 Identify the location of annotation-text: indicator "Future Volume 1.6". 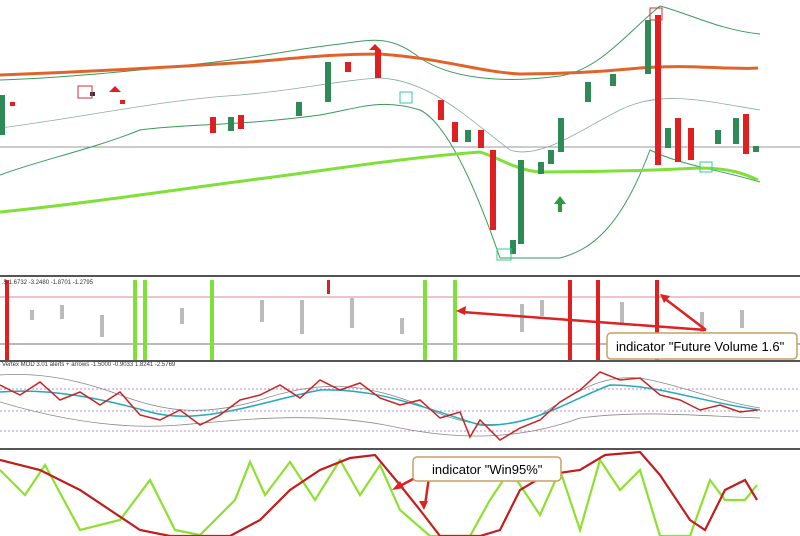
(700, 346).